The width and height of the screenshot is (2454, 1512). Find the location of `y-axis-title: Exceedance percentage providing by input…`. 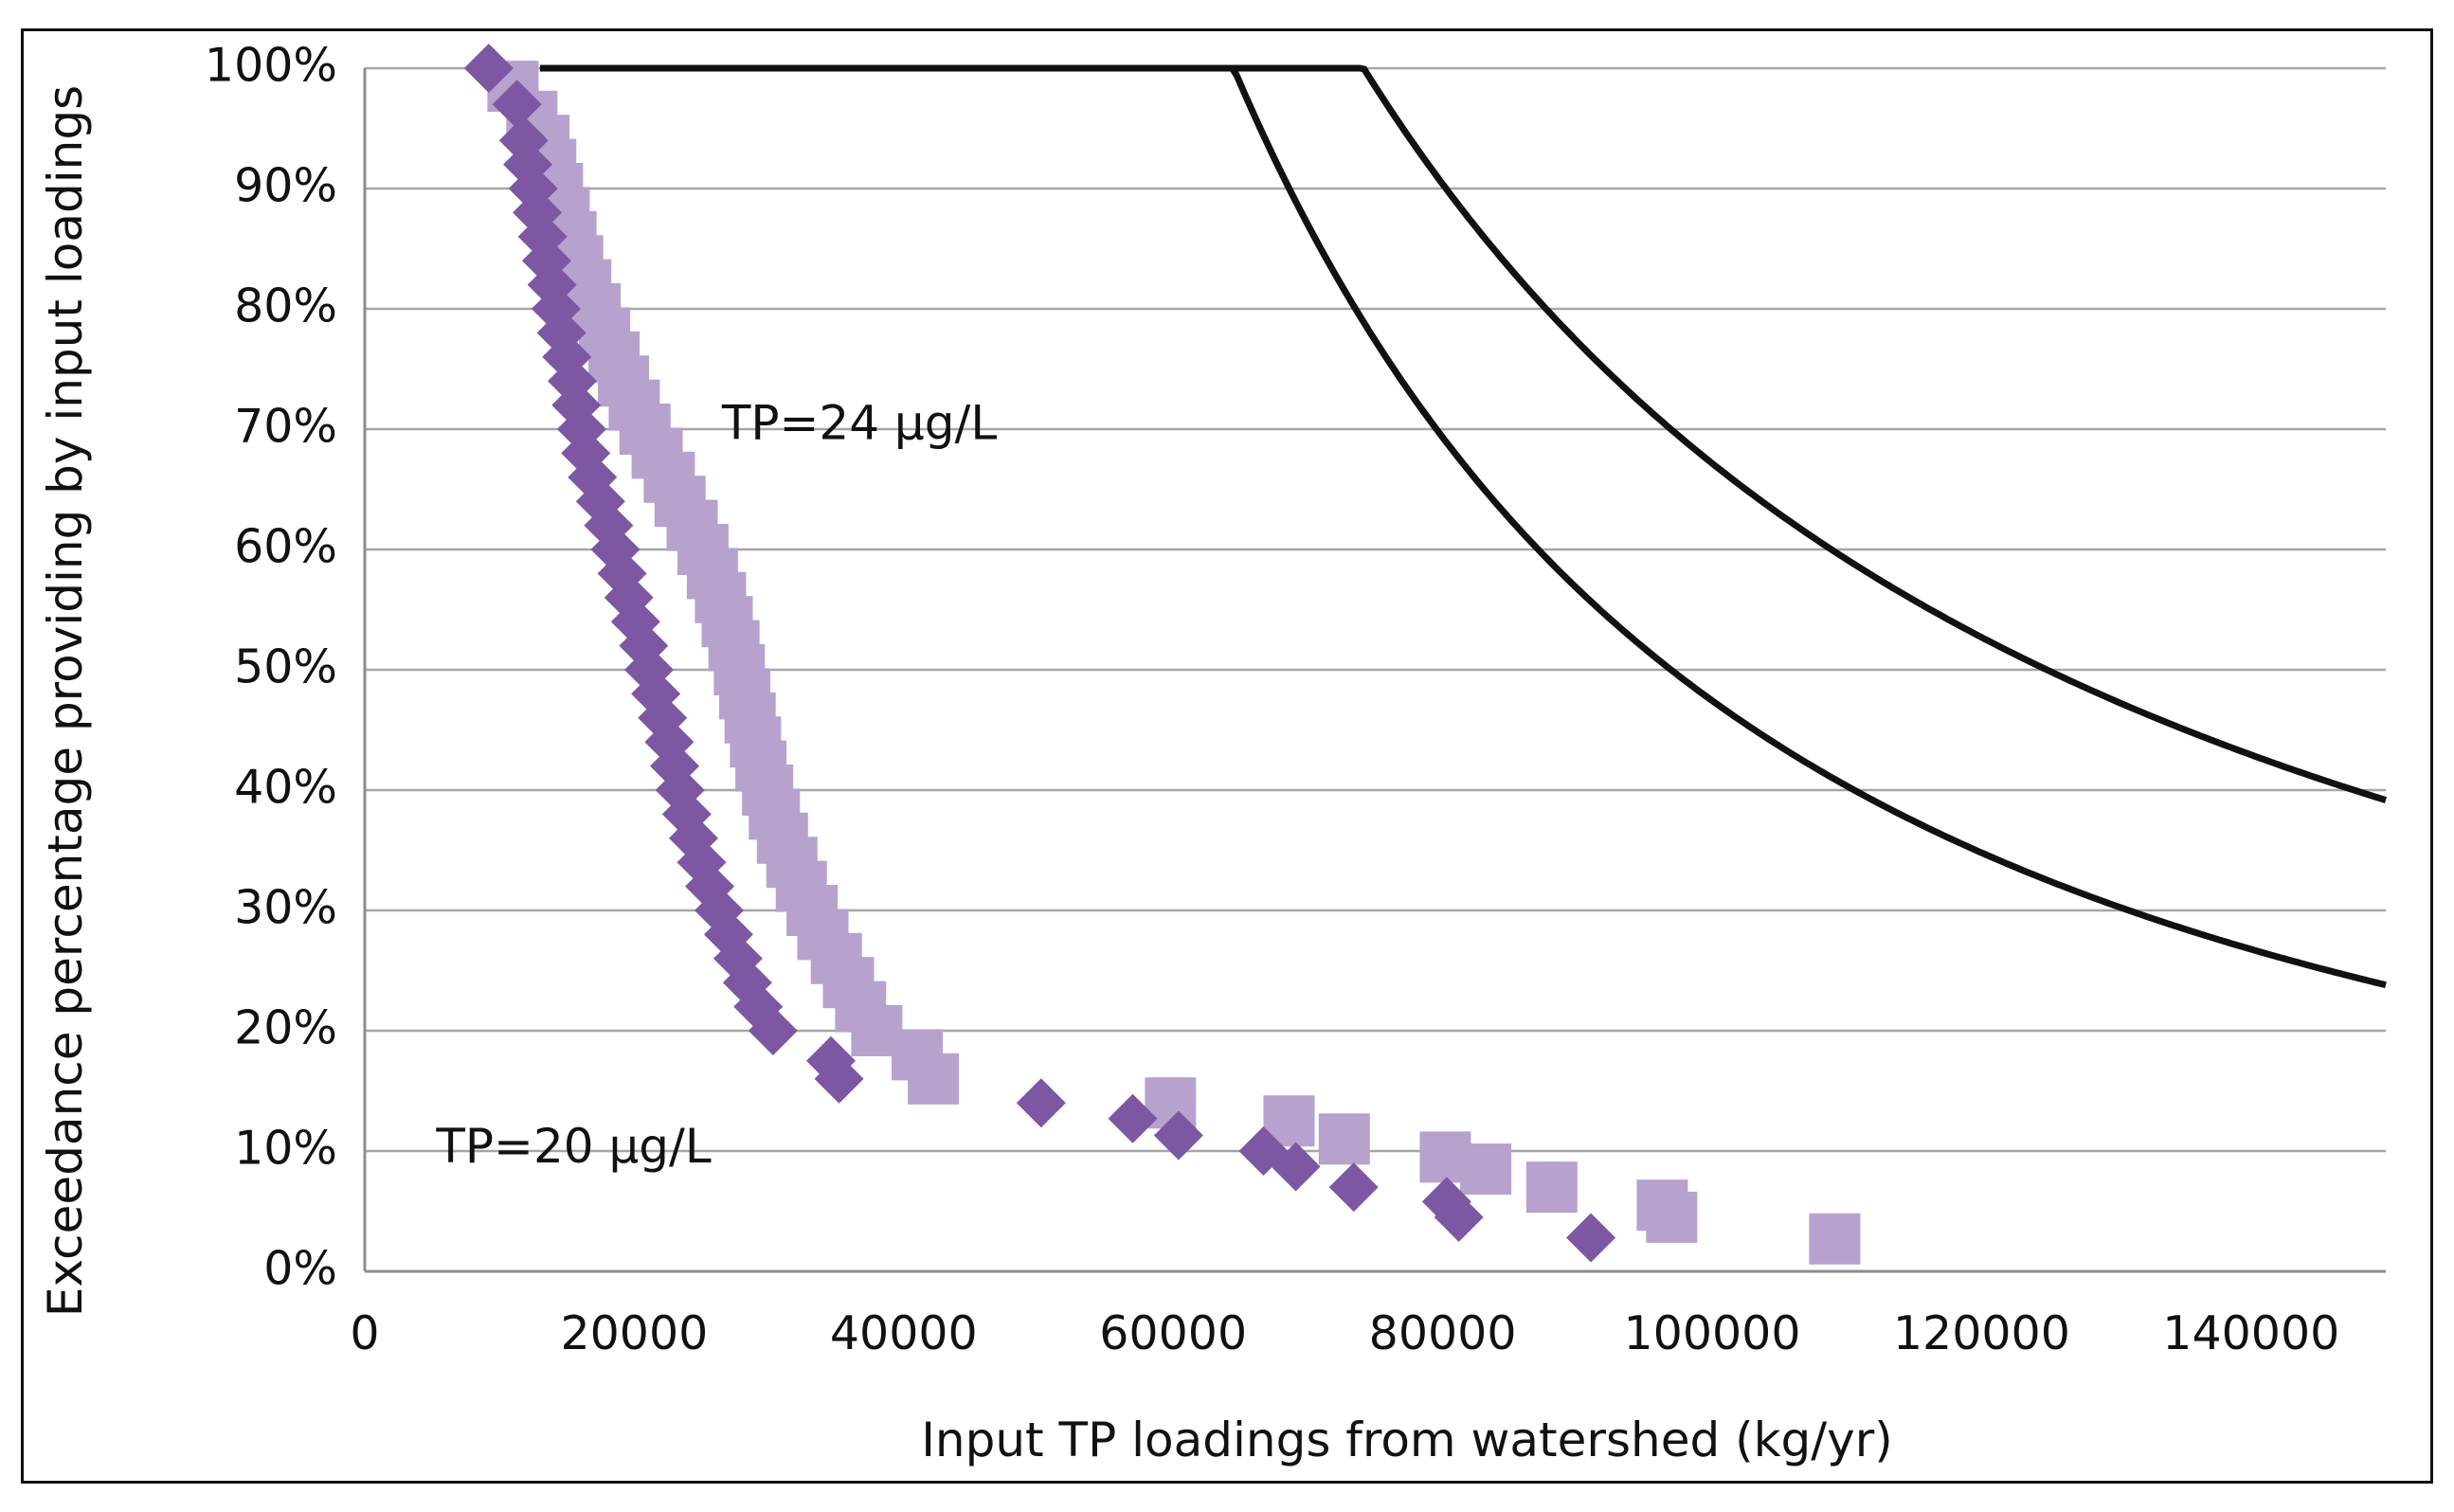

y-axis-title: Exceedance percentage providing by input… is located at coordinates (65, 701).